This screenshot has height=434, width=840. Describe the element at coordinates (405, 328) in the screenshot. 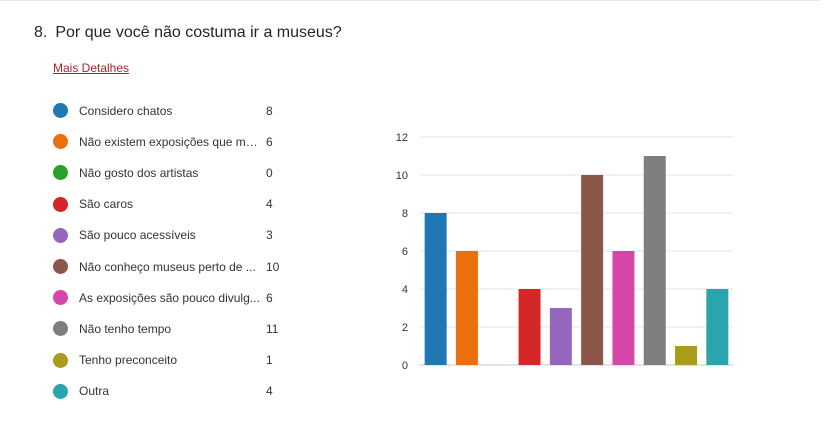

I see `y-tick-label: 2` at that location.